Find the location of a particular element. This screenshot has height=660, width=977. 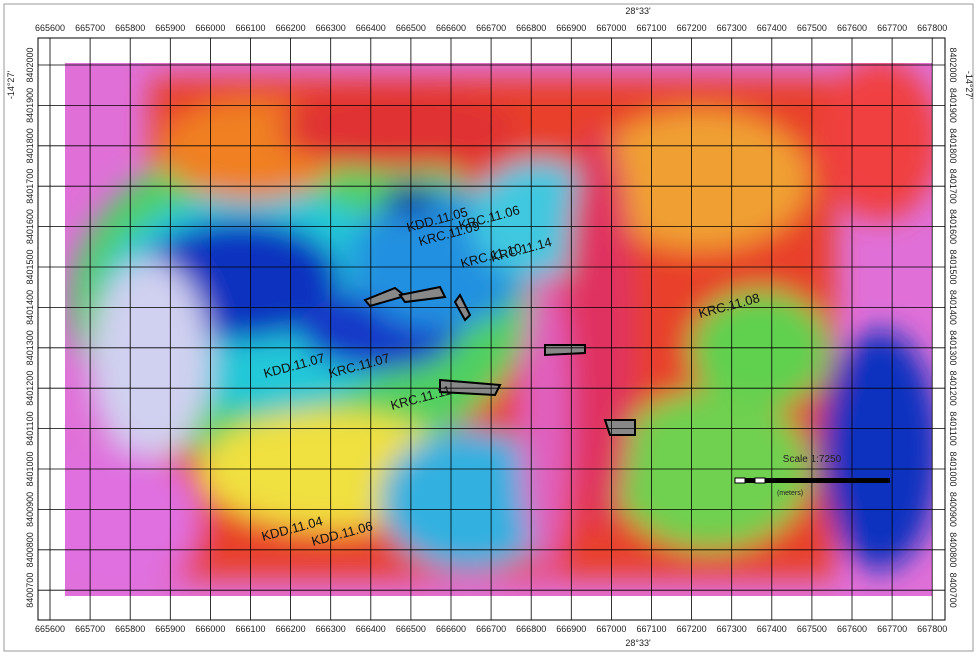

scale-title: Scale 1:7250 is located at coordinates (812, 459).